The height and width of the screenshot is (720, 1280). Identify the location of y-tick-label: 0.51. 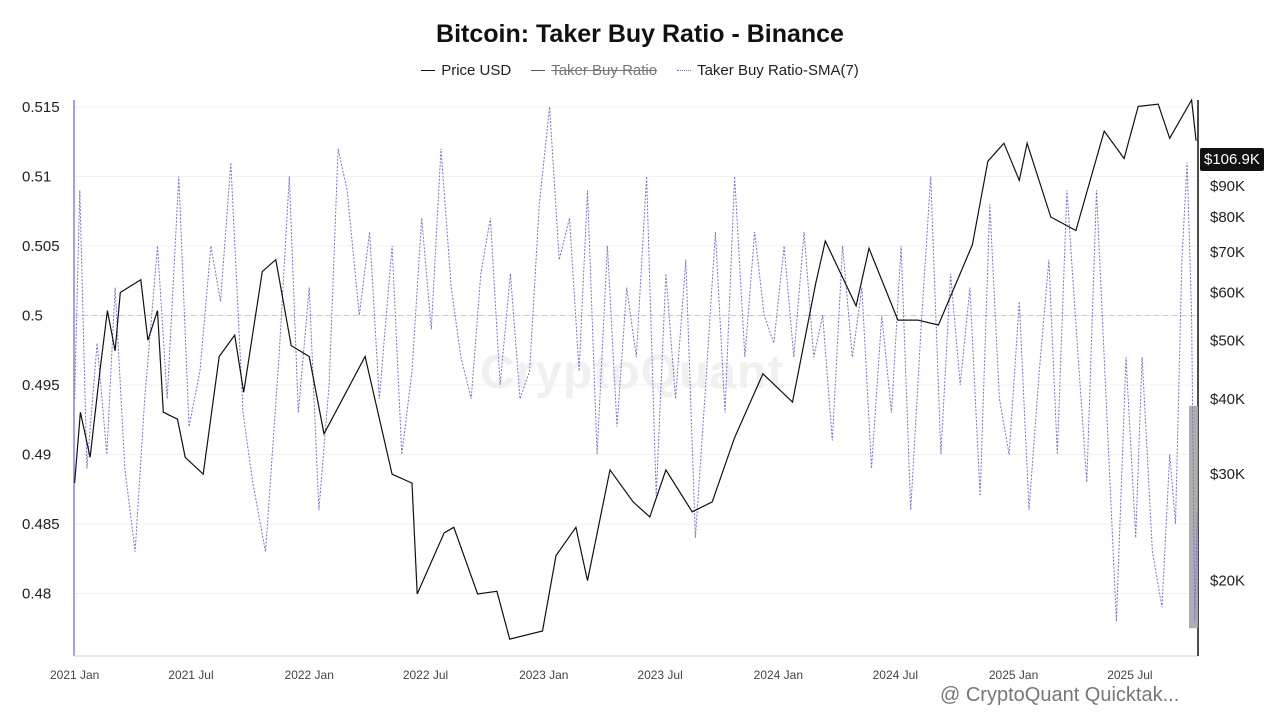
(36, 176).